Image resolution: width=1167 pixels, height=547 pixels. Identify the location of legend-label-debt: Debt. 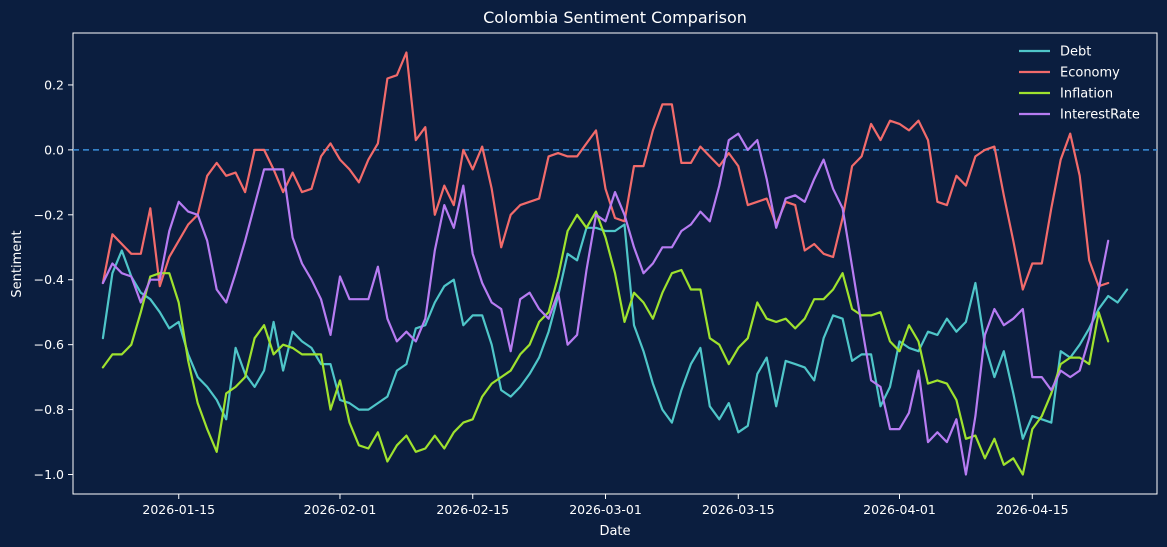
(1075, 52).